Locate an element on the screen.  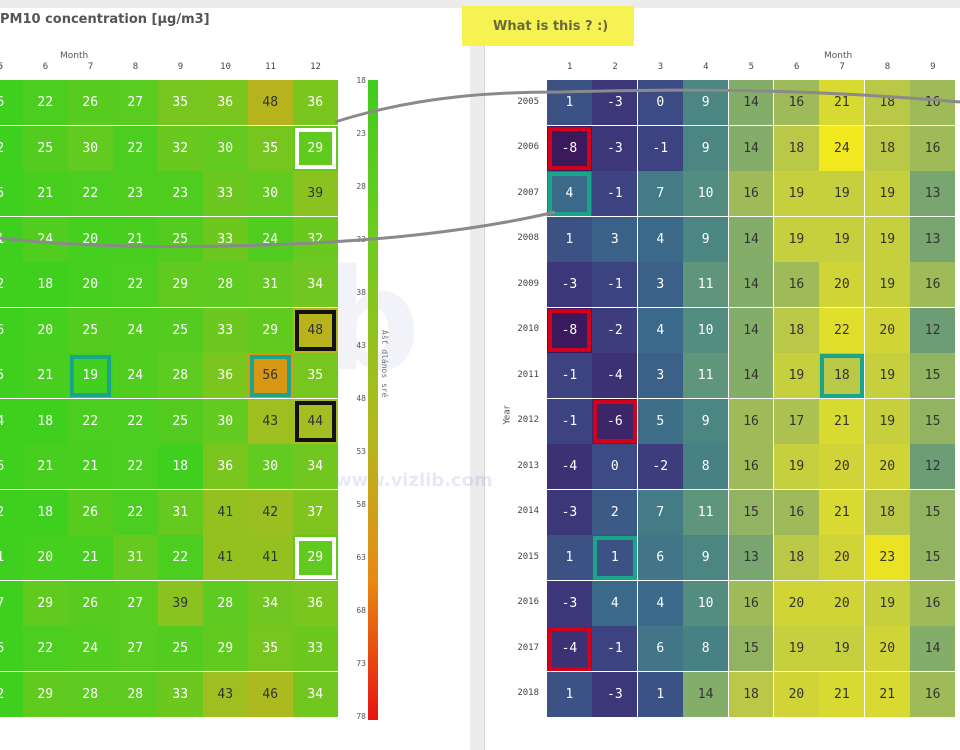
heatmap-cell: -4 is located at coordinates (569, 648).